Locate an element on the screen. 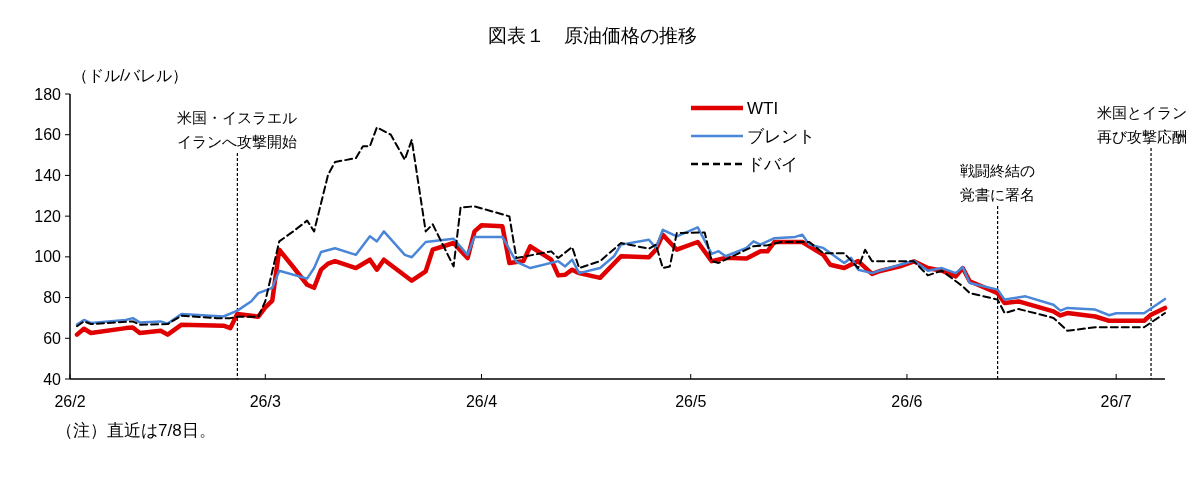  x-tick-label: 26/7 is located at coordinates (1116, 401).